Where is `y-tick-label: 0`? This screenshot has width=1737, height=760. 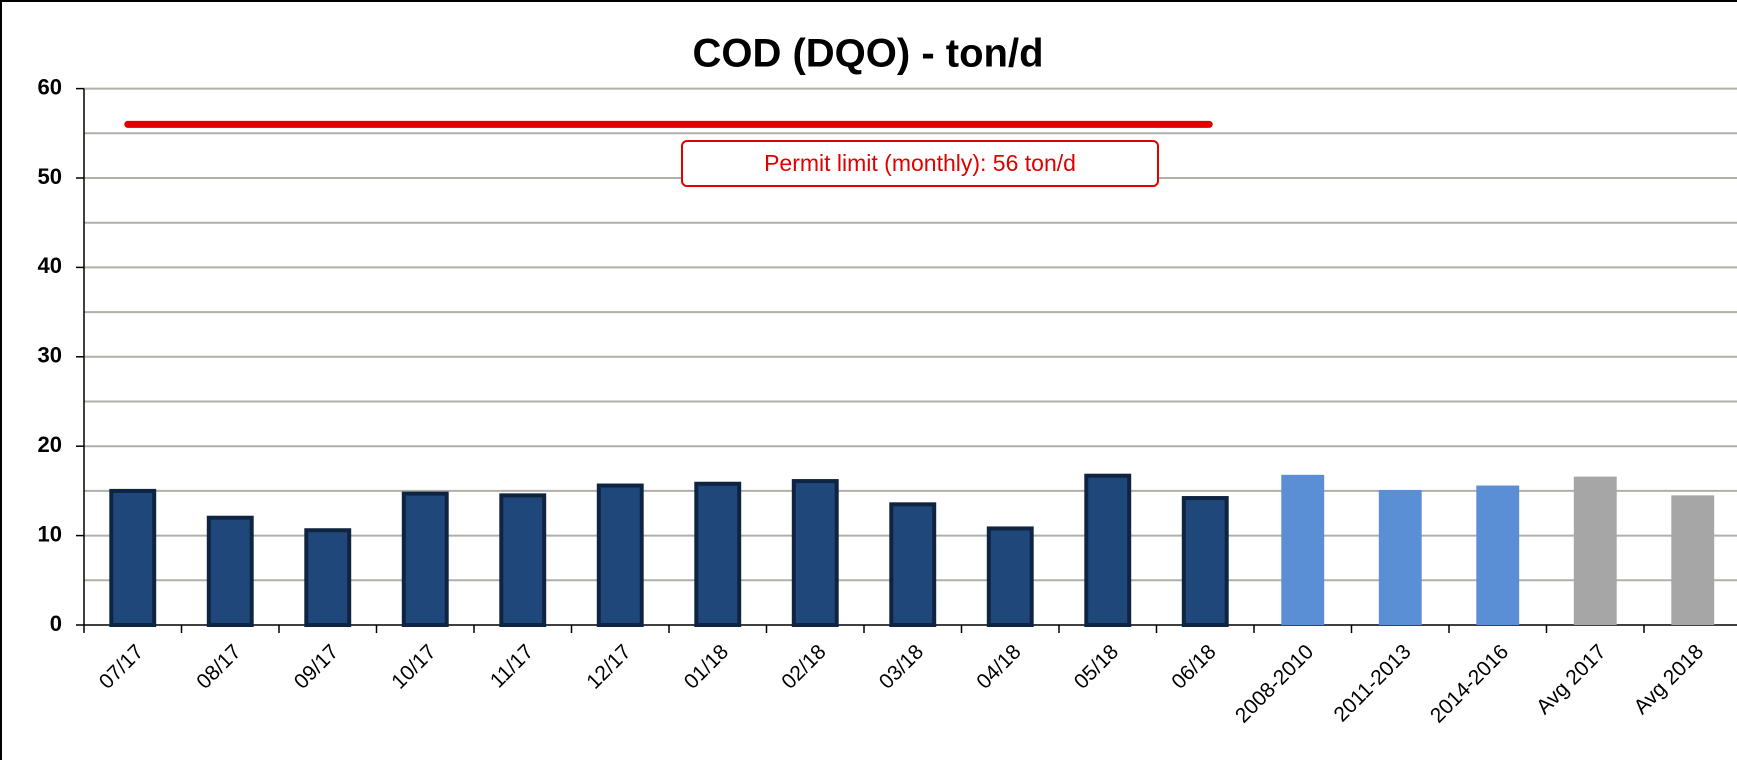
y-tick-label: 0 is located at coordinates (56, 623).